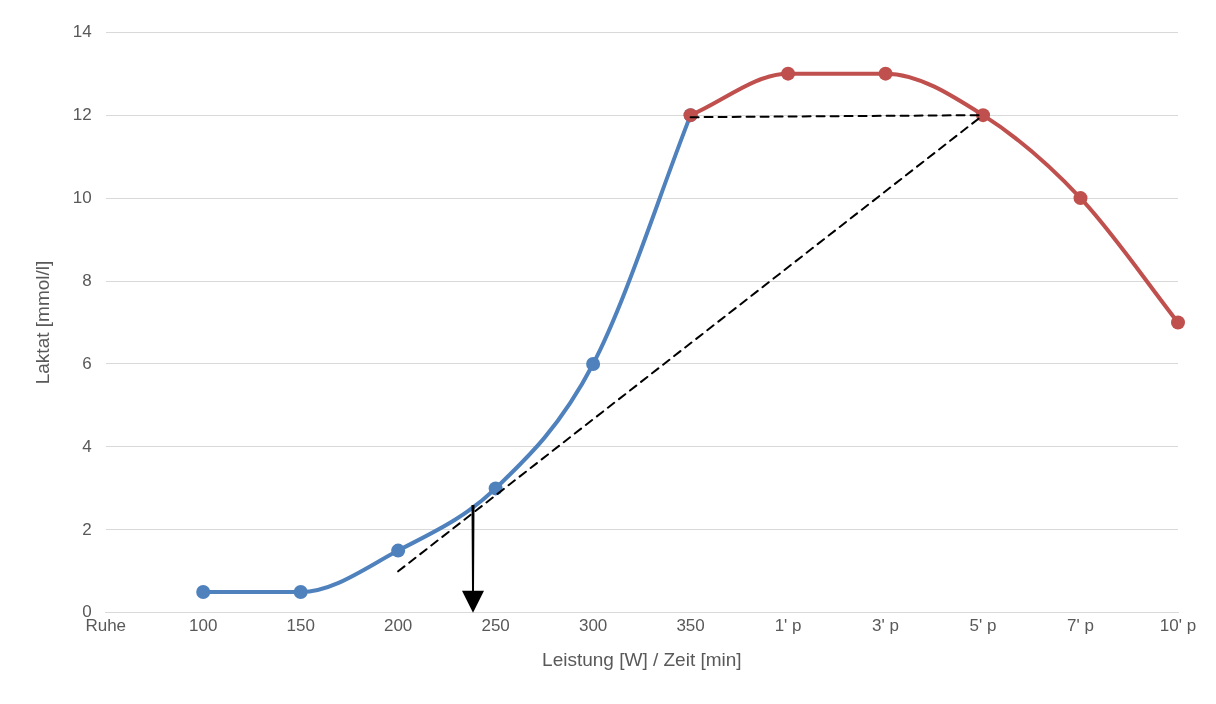  What do you see at coordinates (593, 625) in the screenshot?
I see `x-tick-label: 300` at bounding box center [593, 625].